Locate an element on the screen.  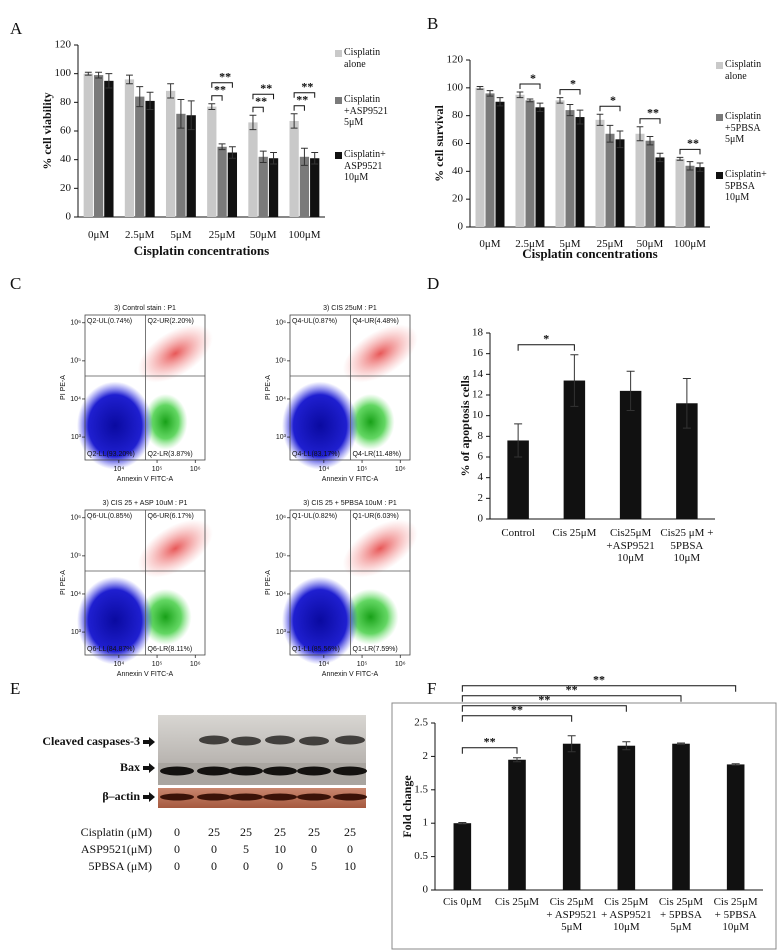
x-axis-label: Cisplatin concentrations is located at coordinates (201, 250).